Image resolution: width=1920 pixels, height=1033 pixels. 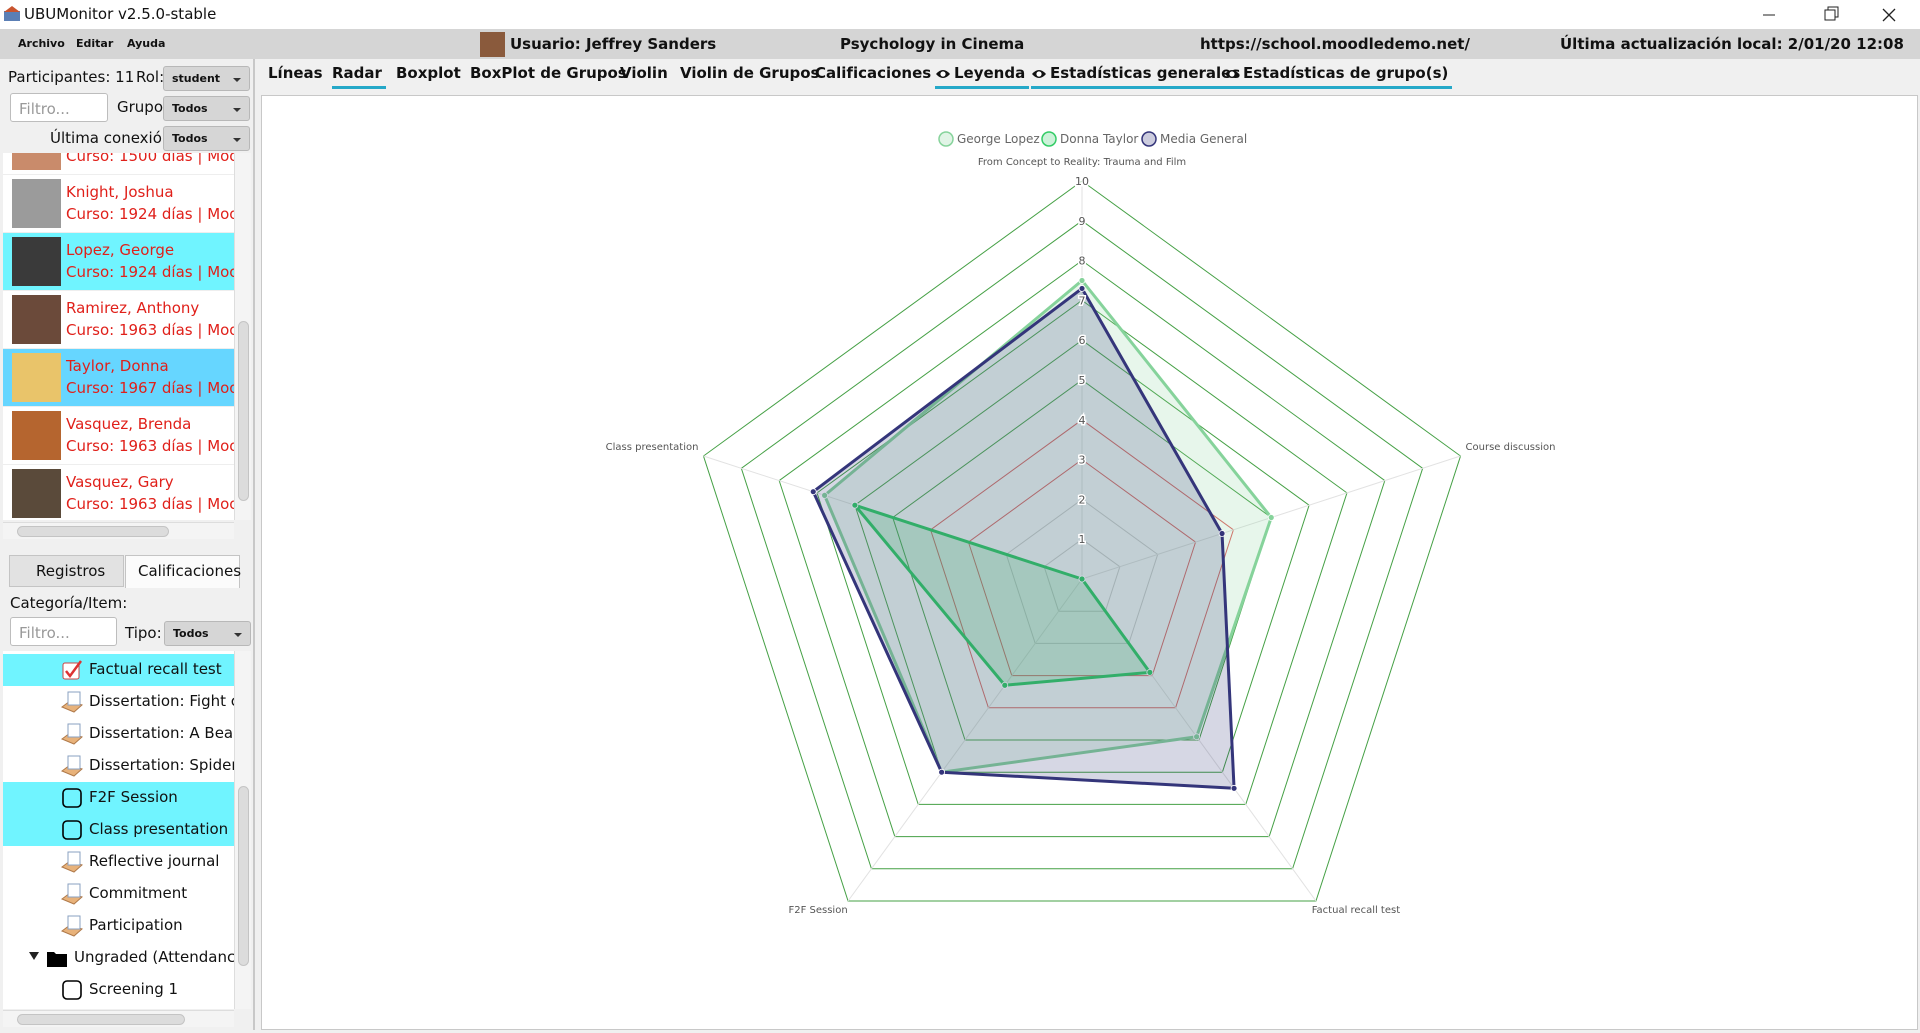 I want to click on last-connection-combo: Todos, so click(x=206, y=138).